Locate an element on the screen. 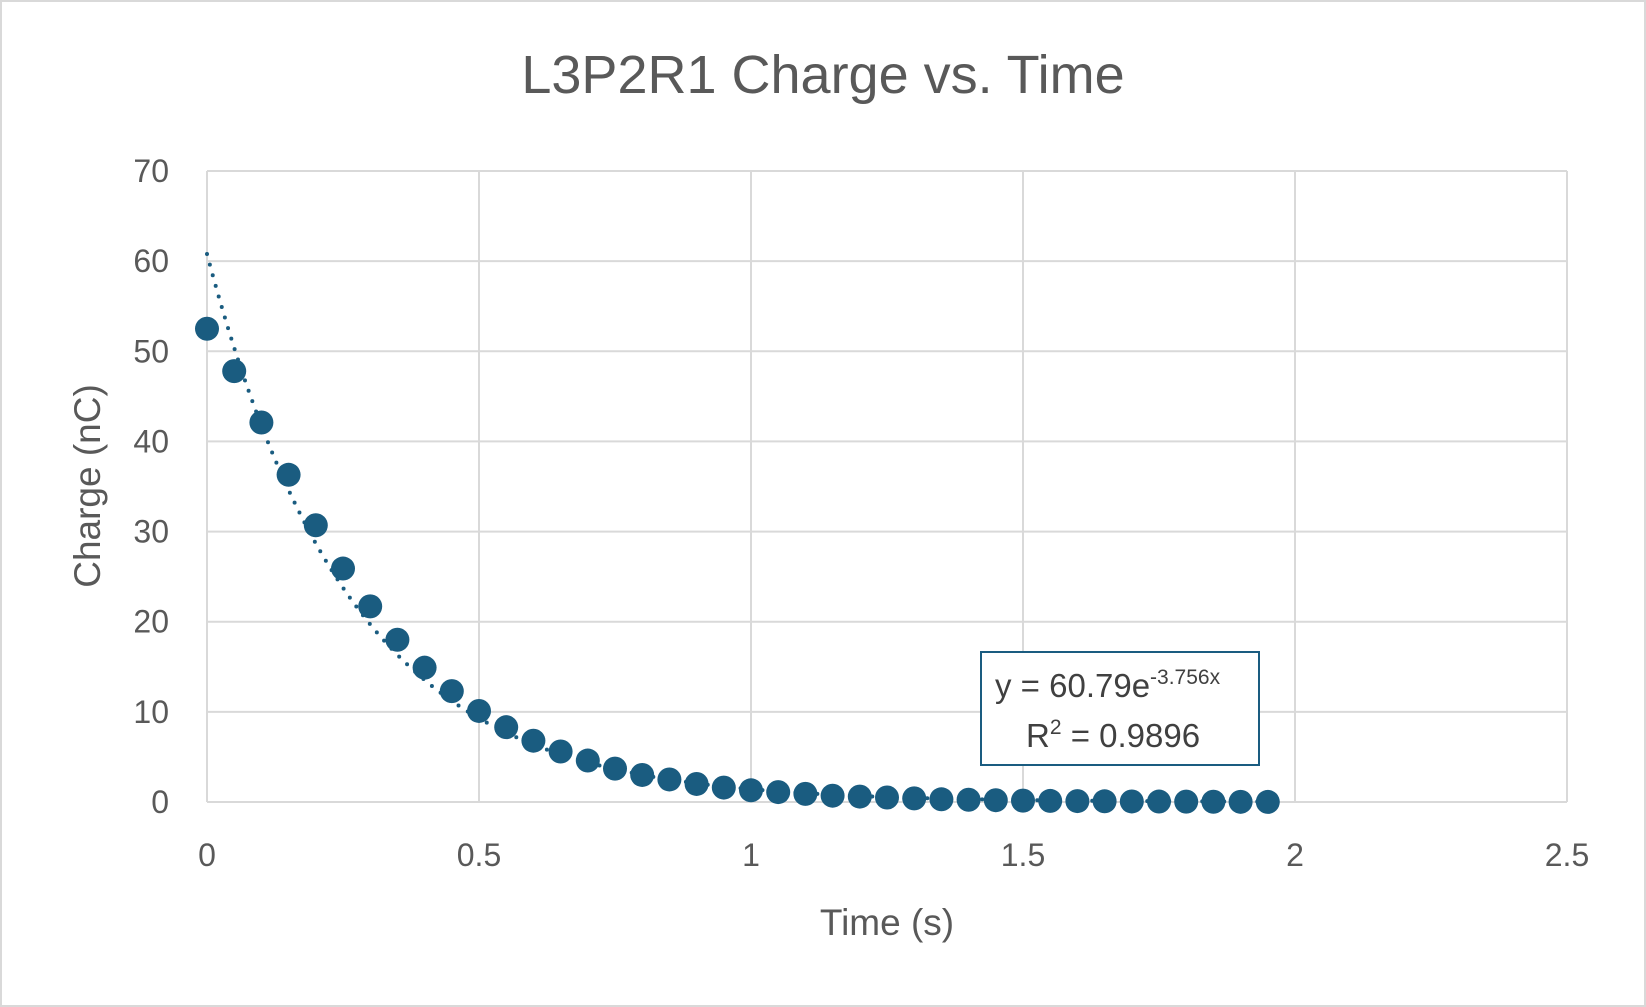  y-tick-label: 10 is located at coordinates (151, 712).